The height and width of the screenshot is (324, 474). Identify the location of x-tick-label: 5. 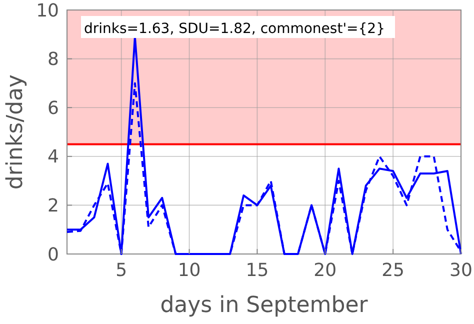
(122, 270).